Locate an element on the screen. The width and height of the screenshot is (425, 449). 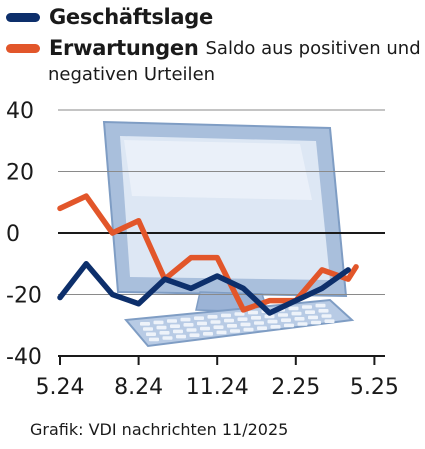
source-credit: Grafik: VDI nachrichten 11/2025 is located at coordinates (159, 429).